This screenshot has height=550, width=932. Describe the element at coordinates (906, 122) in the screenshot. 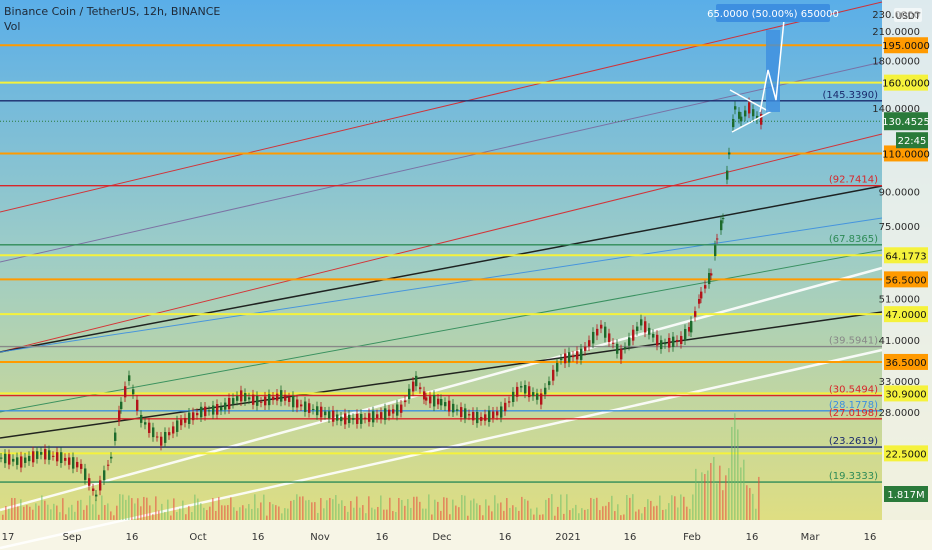

I see `current-price-text: 130.4525` at that location.